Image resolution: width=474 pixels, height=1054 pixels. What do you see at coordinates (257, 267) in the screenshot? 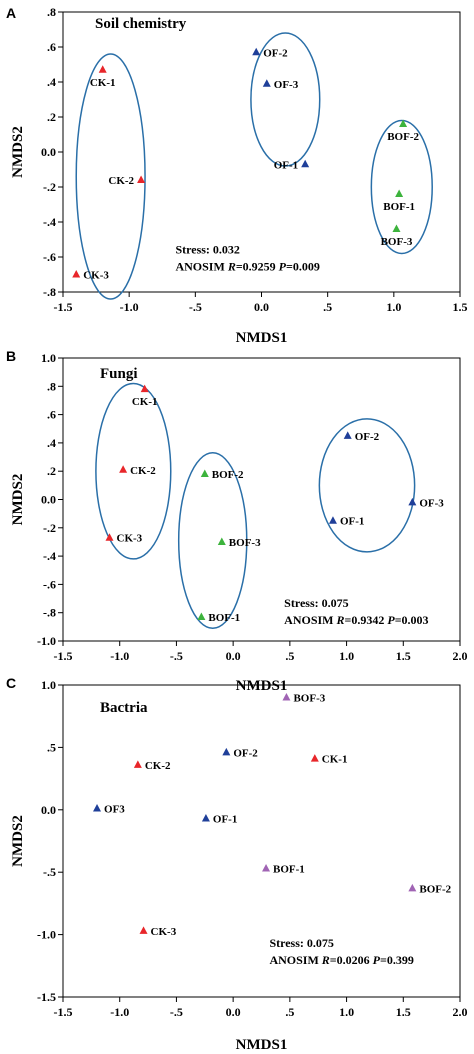
I see `anosim-r-value: =0.9259` at bounding box center [257, 267].